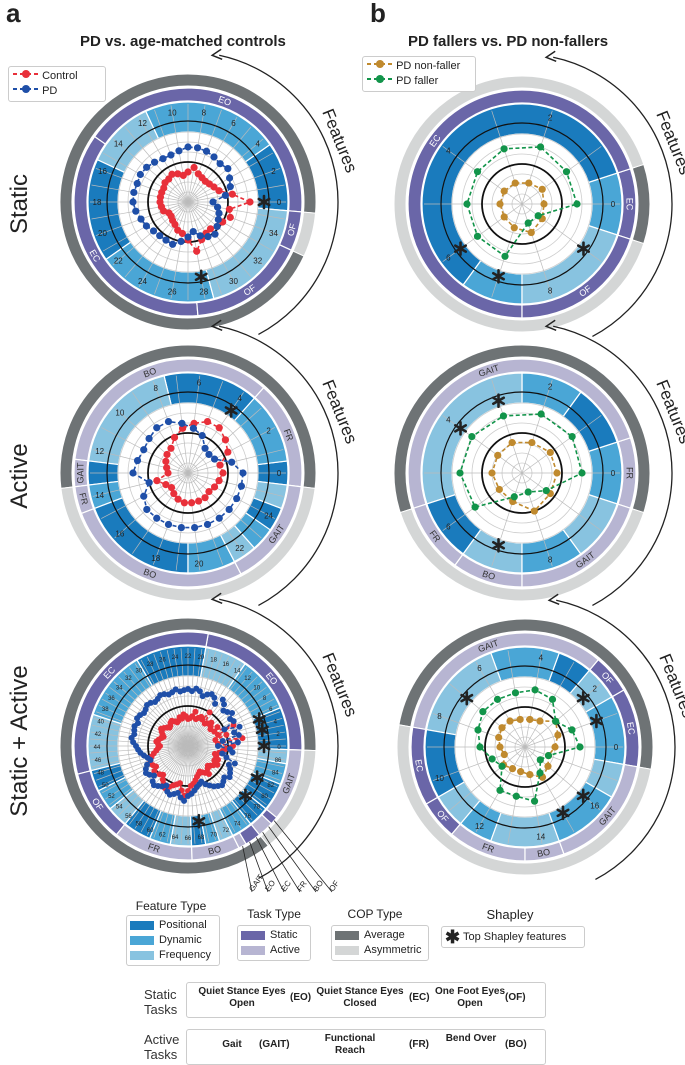 This screenshot has width=685, height=1065. I want to click on tick-label: 18, so click(155, 558).